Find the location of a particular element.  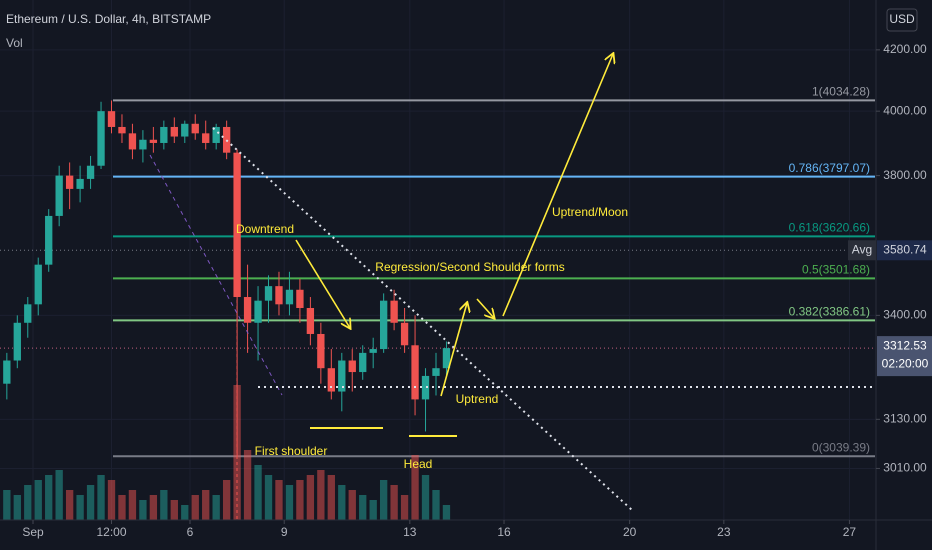

fib-label: 0.5(3501.68) is located at coordinates (836, 270).